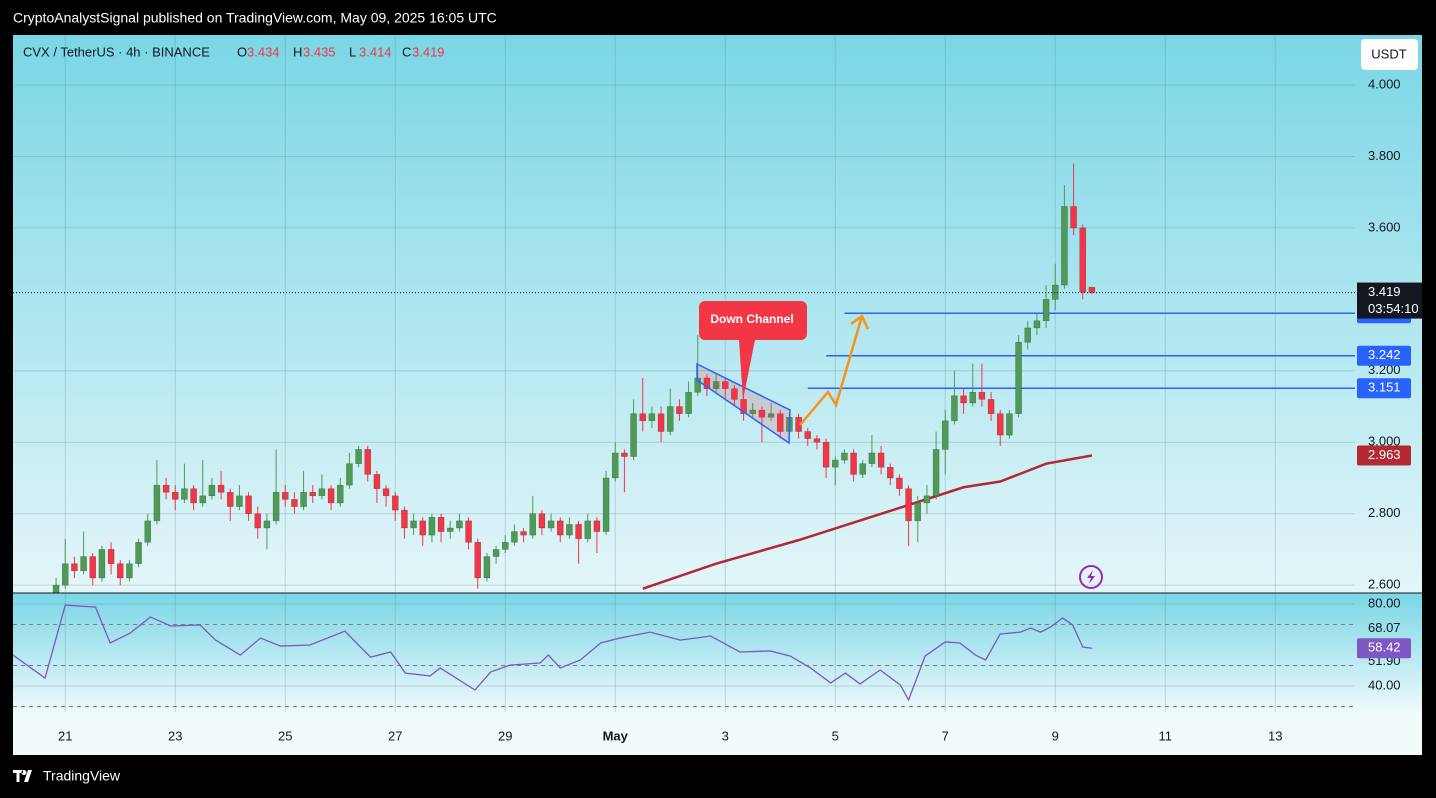  I want to click on ohlc-key: O, so click(242, 51).